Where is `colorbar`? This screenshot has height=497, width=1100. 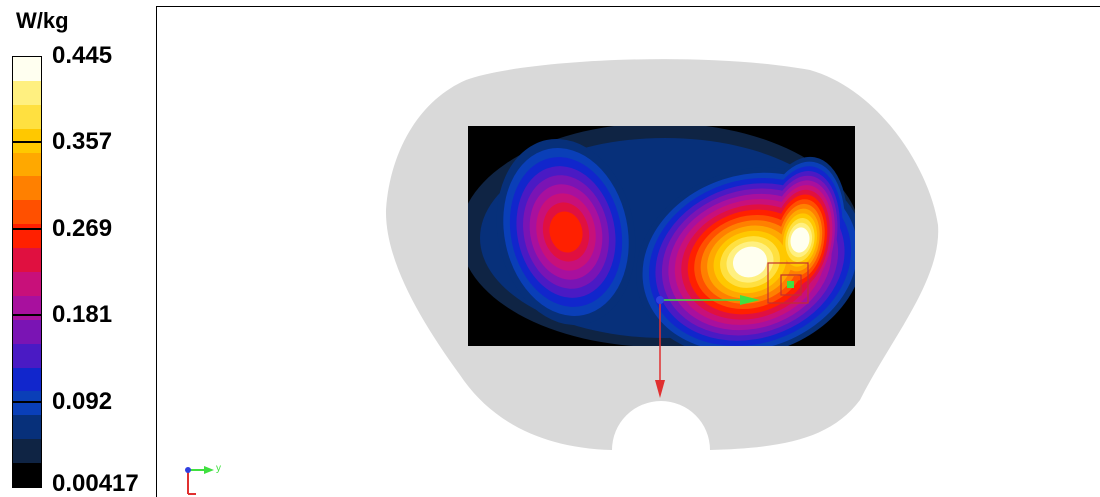 colorbar is located at coordinates (27, 272).